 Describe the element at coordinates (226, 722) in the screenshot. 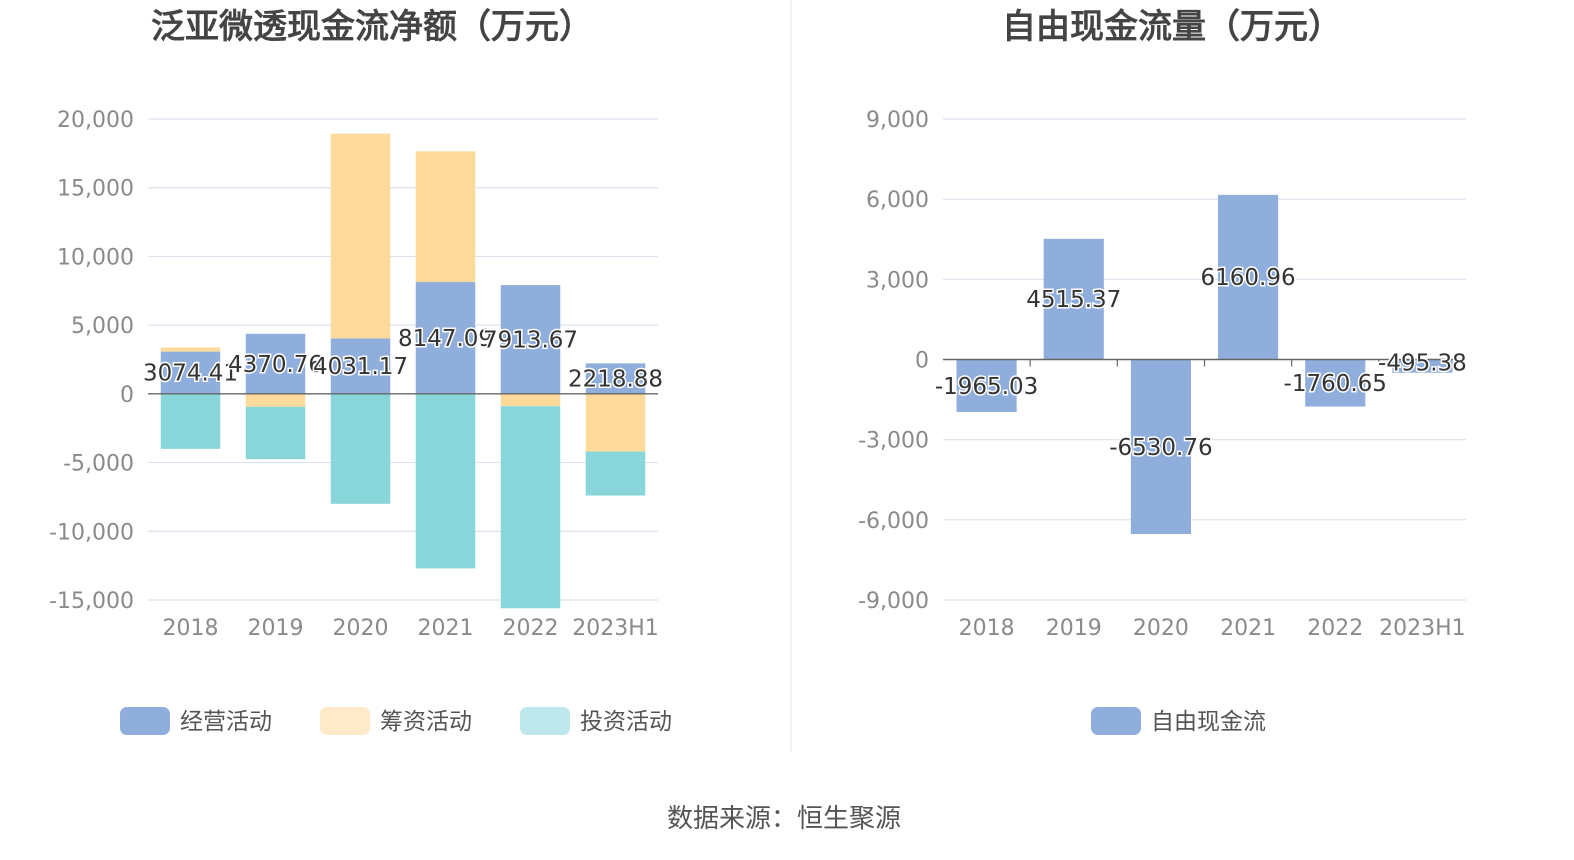

I see `legend-label: 经营活动` at that location.